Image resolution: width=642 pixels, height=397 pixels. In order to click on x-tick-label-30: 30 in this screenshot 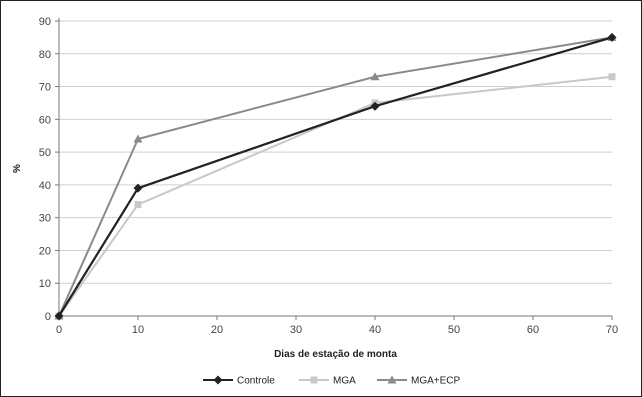, I will do `click(296, 330)`.